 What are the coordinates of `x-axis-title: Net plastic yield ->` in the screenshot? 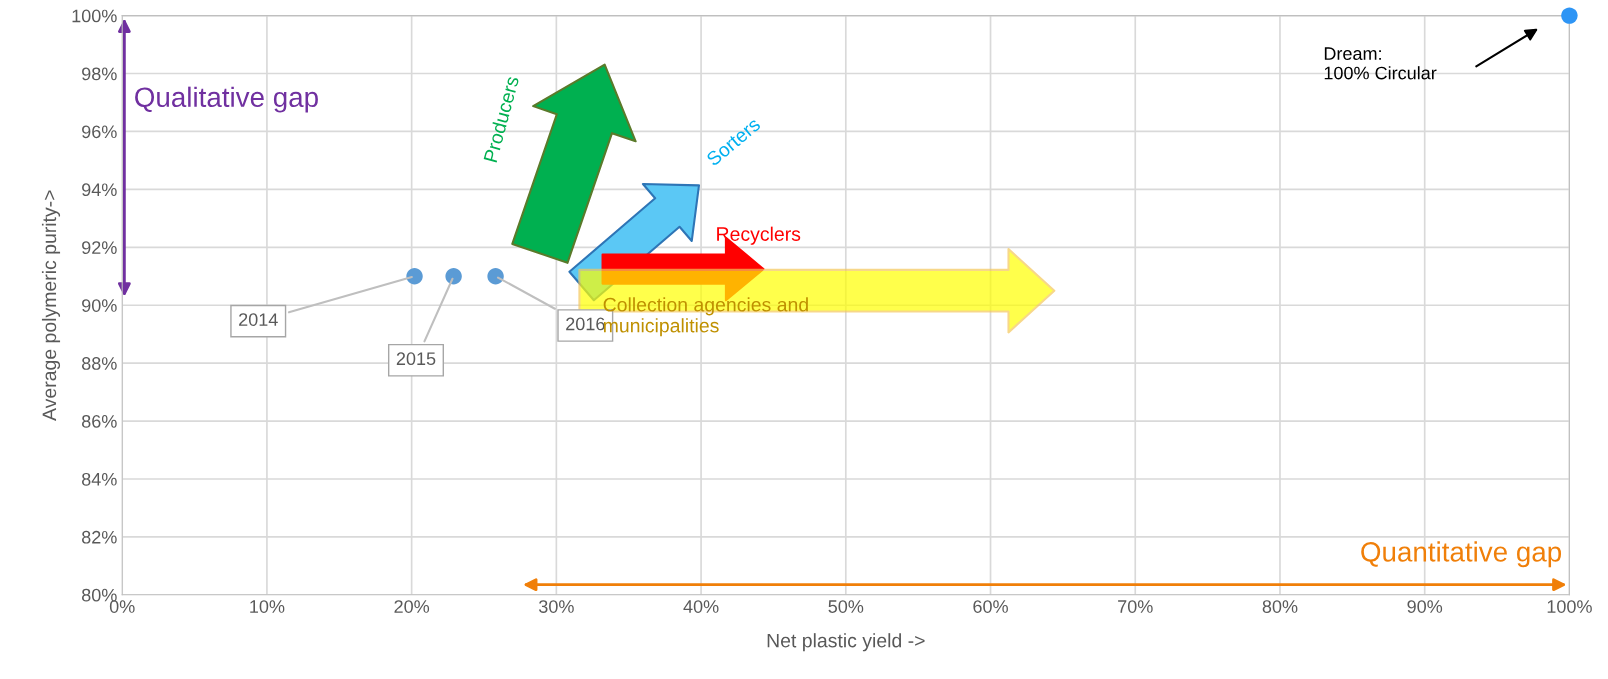 It's located at (846, 642).